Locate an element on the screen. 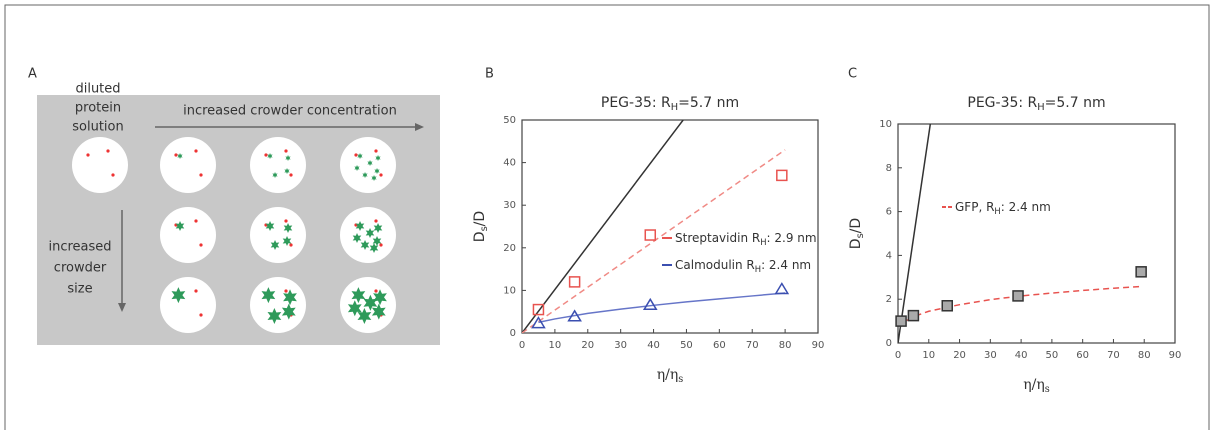  legend-label: GFP, RH: 2.4 nm is located at coordinates (1003, 208).